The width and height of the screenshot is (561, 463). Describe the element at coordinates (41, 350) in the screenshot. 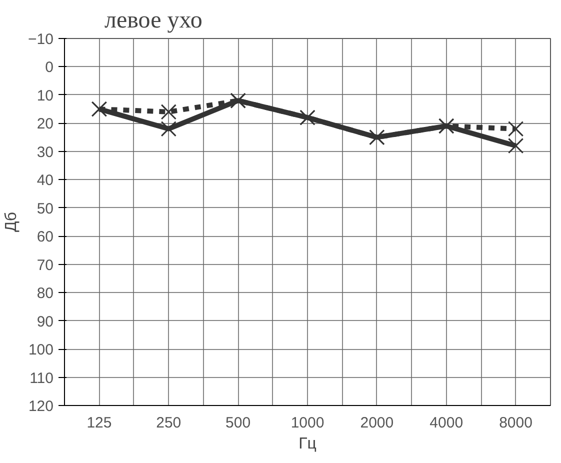

I see `y-tick-label: 100` at that location.